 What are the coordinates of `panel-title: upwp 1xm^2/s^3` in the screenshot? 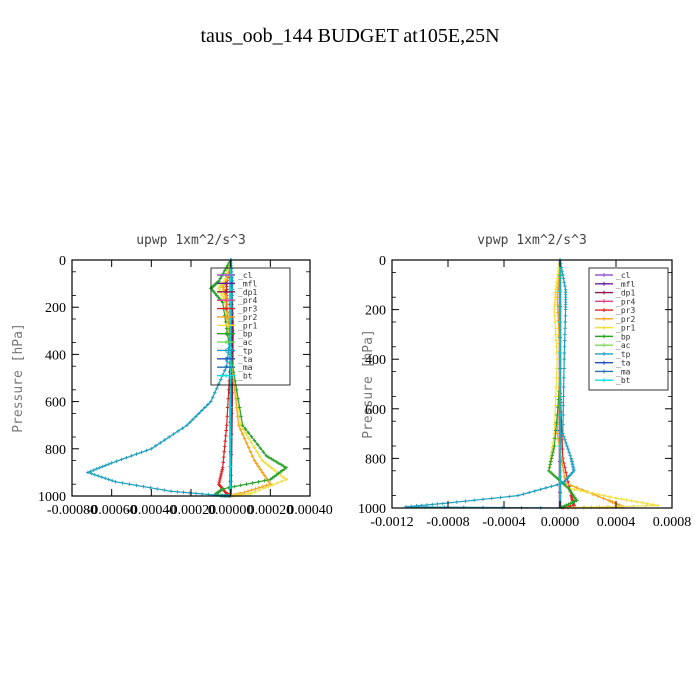 It's located at (191, 240).